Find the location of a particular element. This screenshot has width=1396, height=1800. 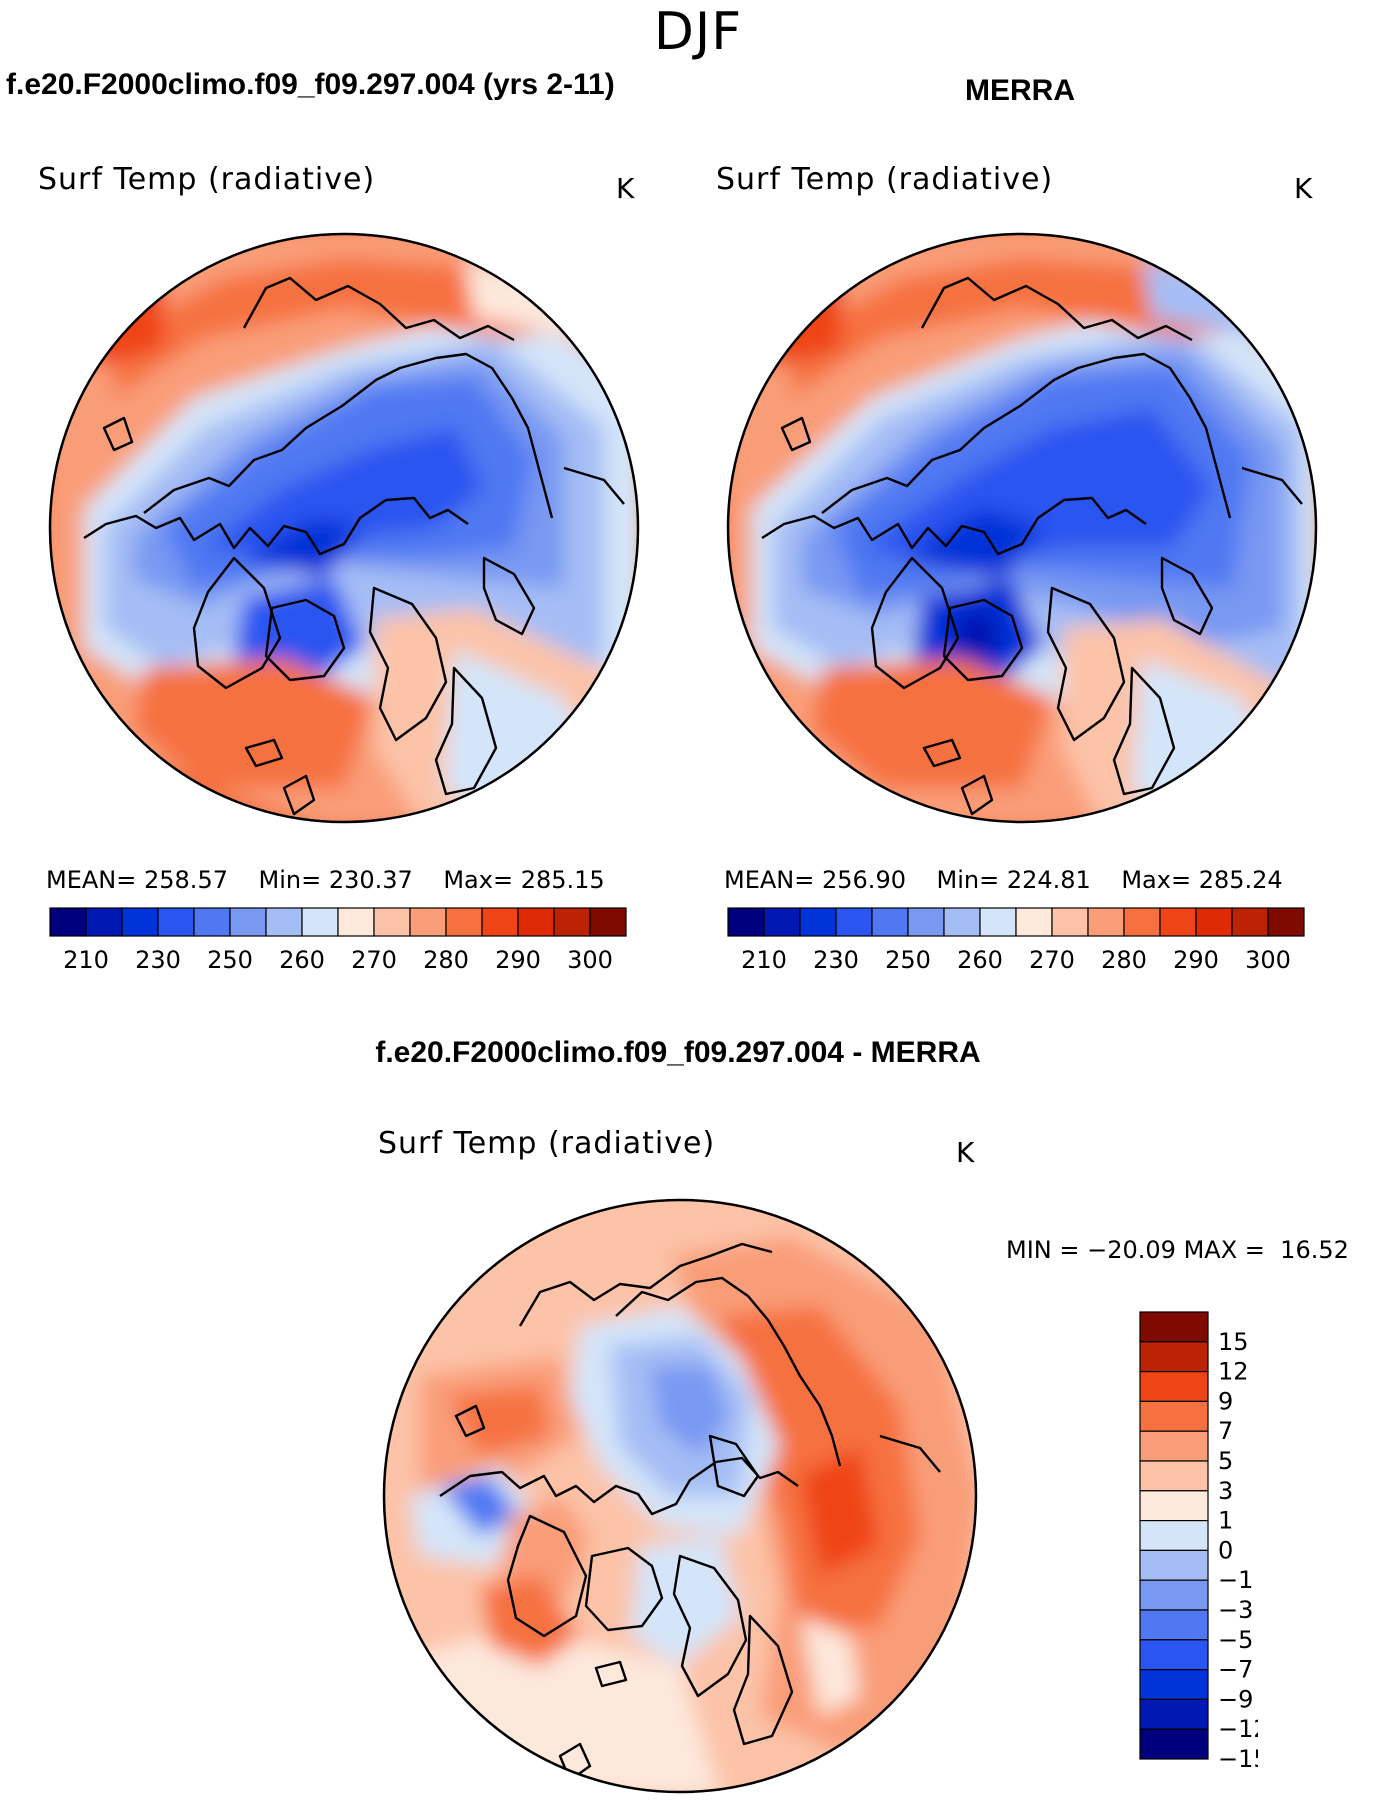

colorbar-tick-label: 3 is located at coordinates (1225, 1491).